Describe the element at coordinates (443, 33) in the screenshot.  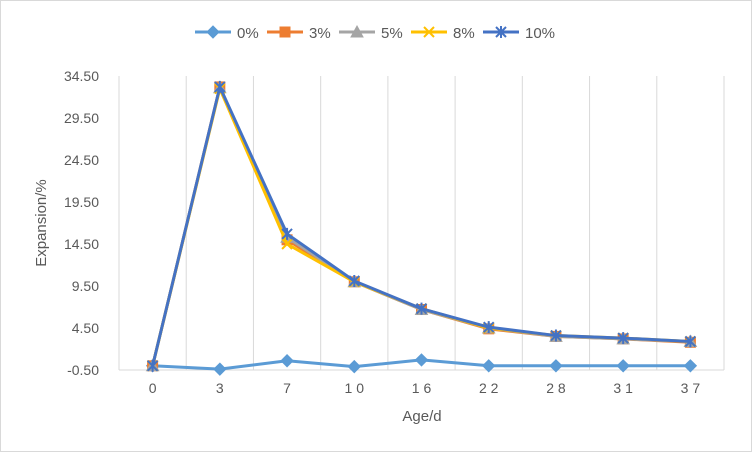
I see `legend-item: 8%` at that location.